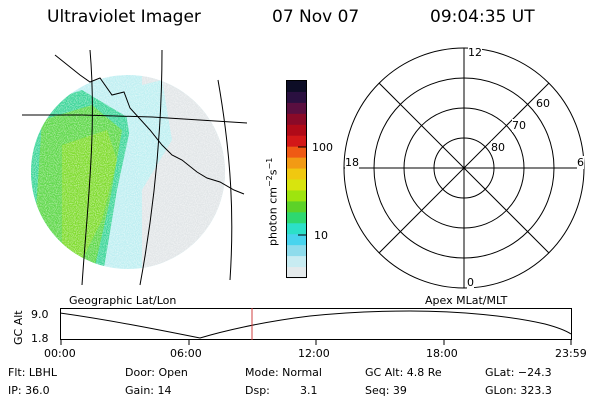 The height and width of the screenshot is (400, 600). Describe the element at coordinates (273, 172) in the screenshot. I see `unit-s: s` at that location.